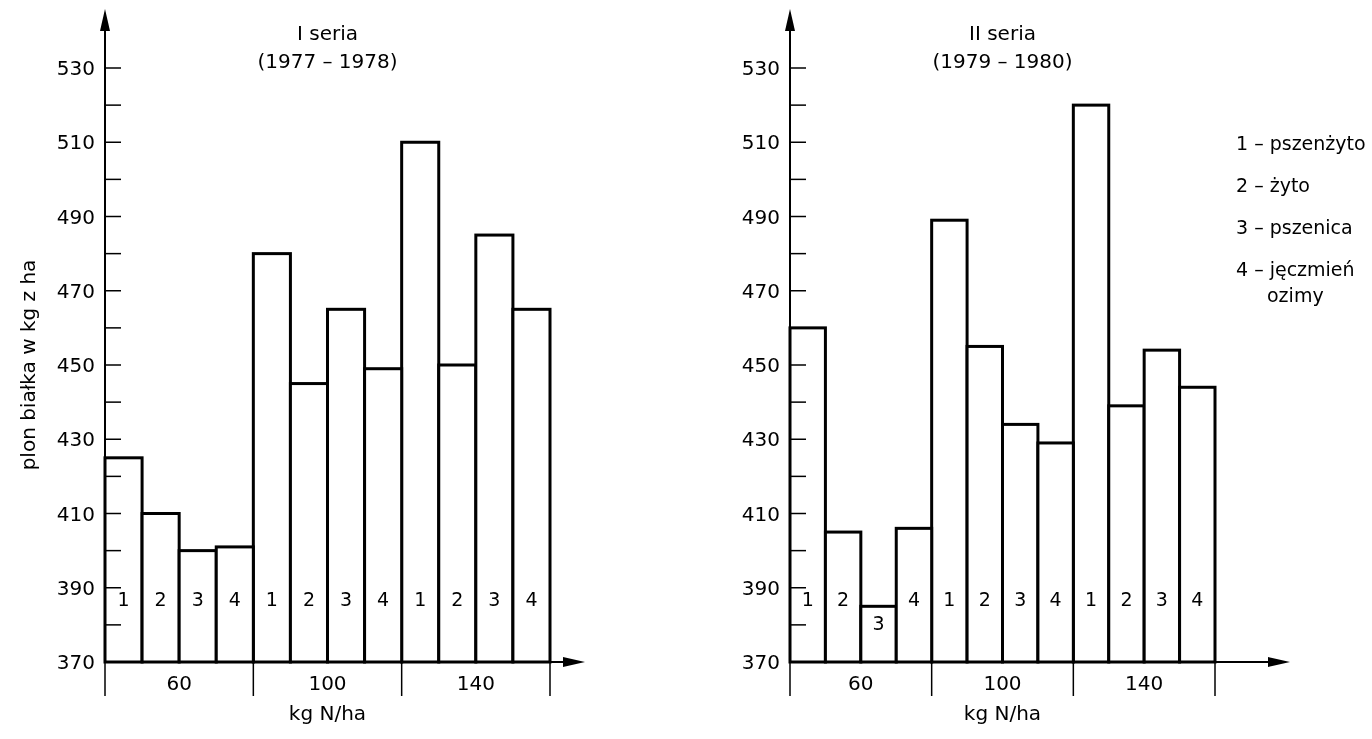 The width and height of the screenshot is (1372, 739). Describe the element at coordinates (1273, 185) in the screenshot. I see `annotation: 2 – żyto` at that location.